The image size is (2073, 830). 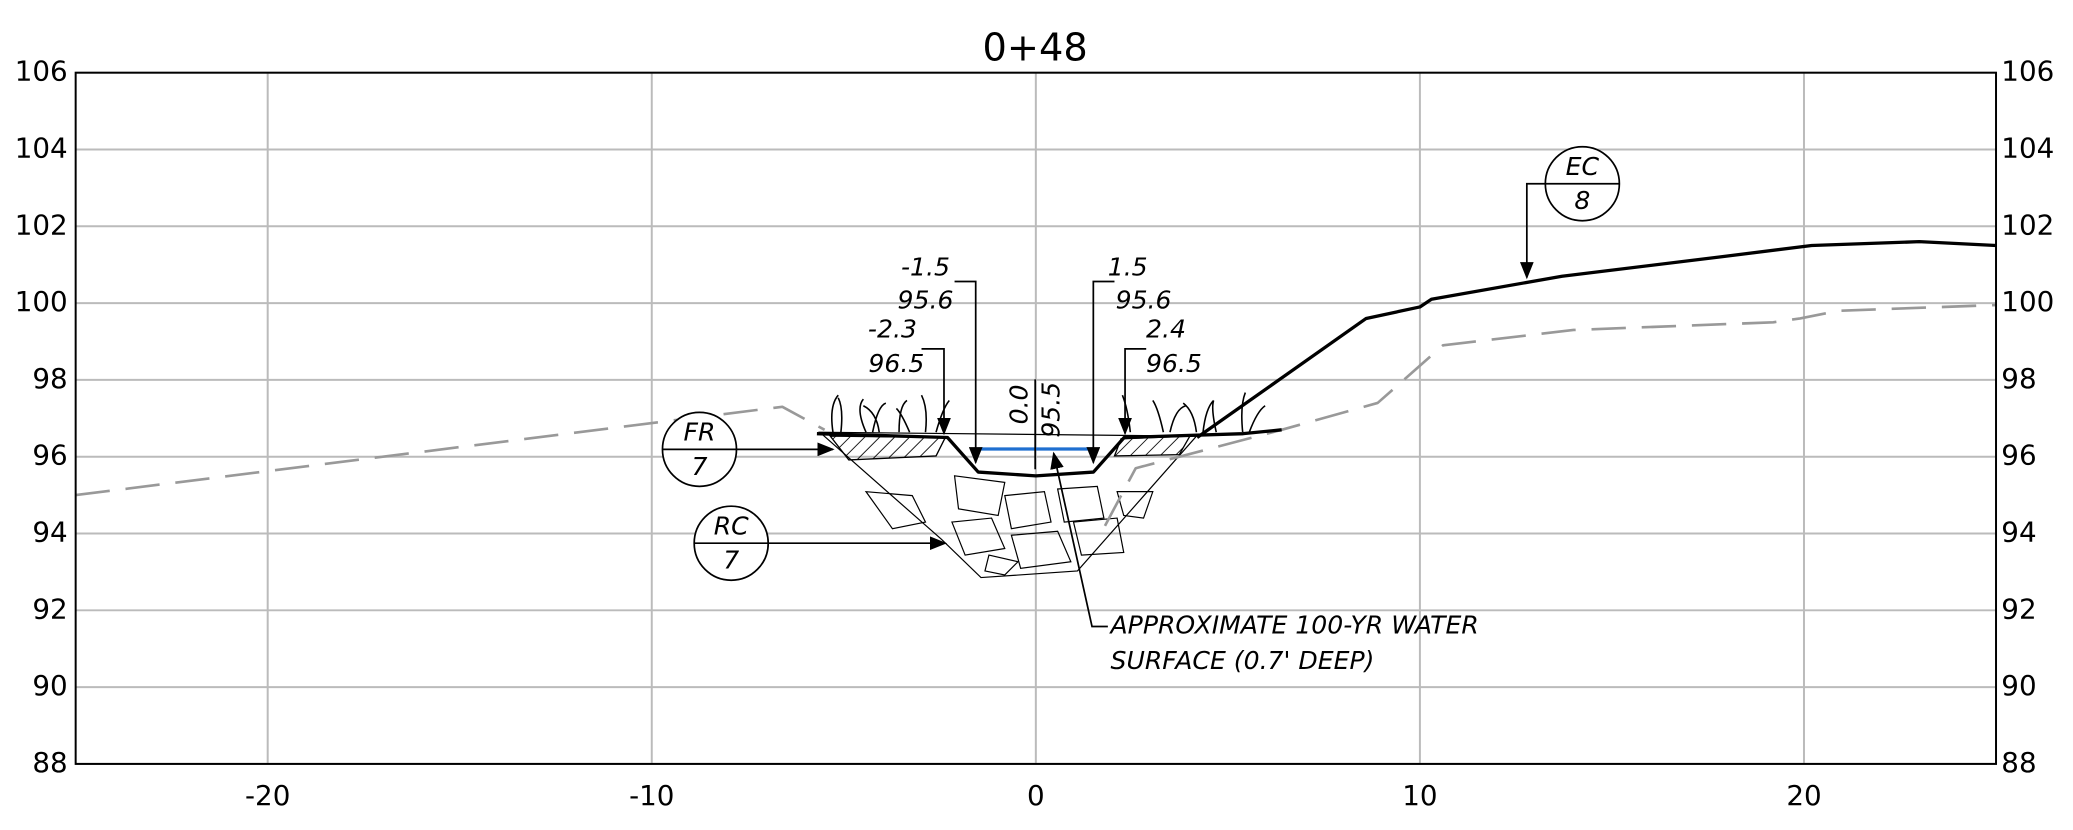 What do you see at coordinates (700, 432) in the screenshot?
I see `detail-id: FR` at bounding box center [700, 432].